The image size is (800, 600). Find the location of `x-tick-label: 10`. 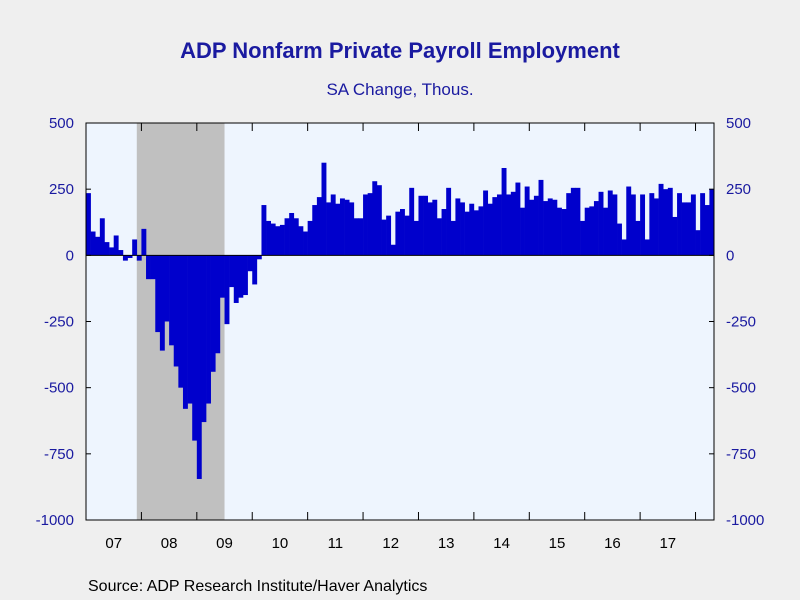

x-tick-label: 10 is located at coordinates (280, 543).